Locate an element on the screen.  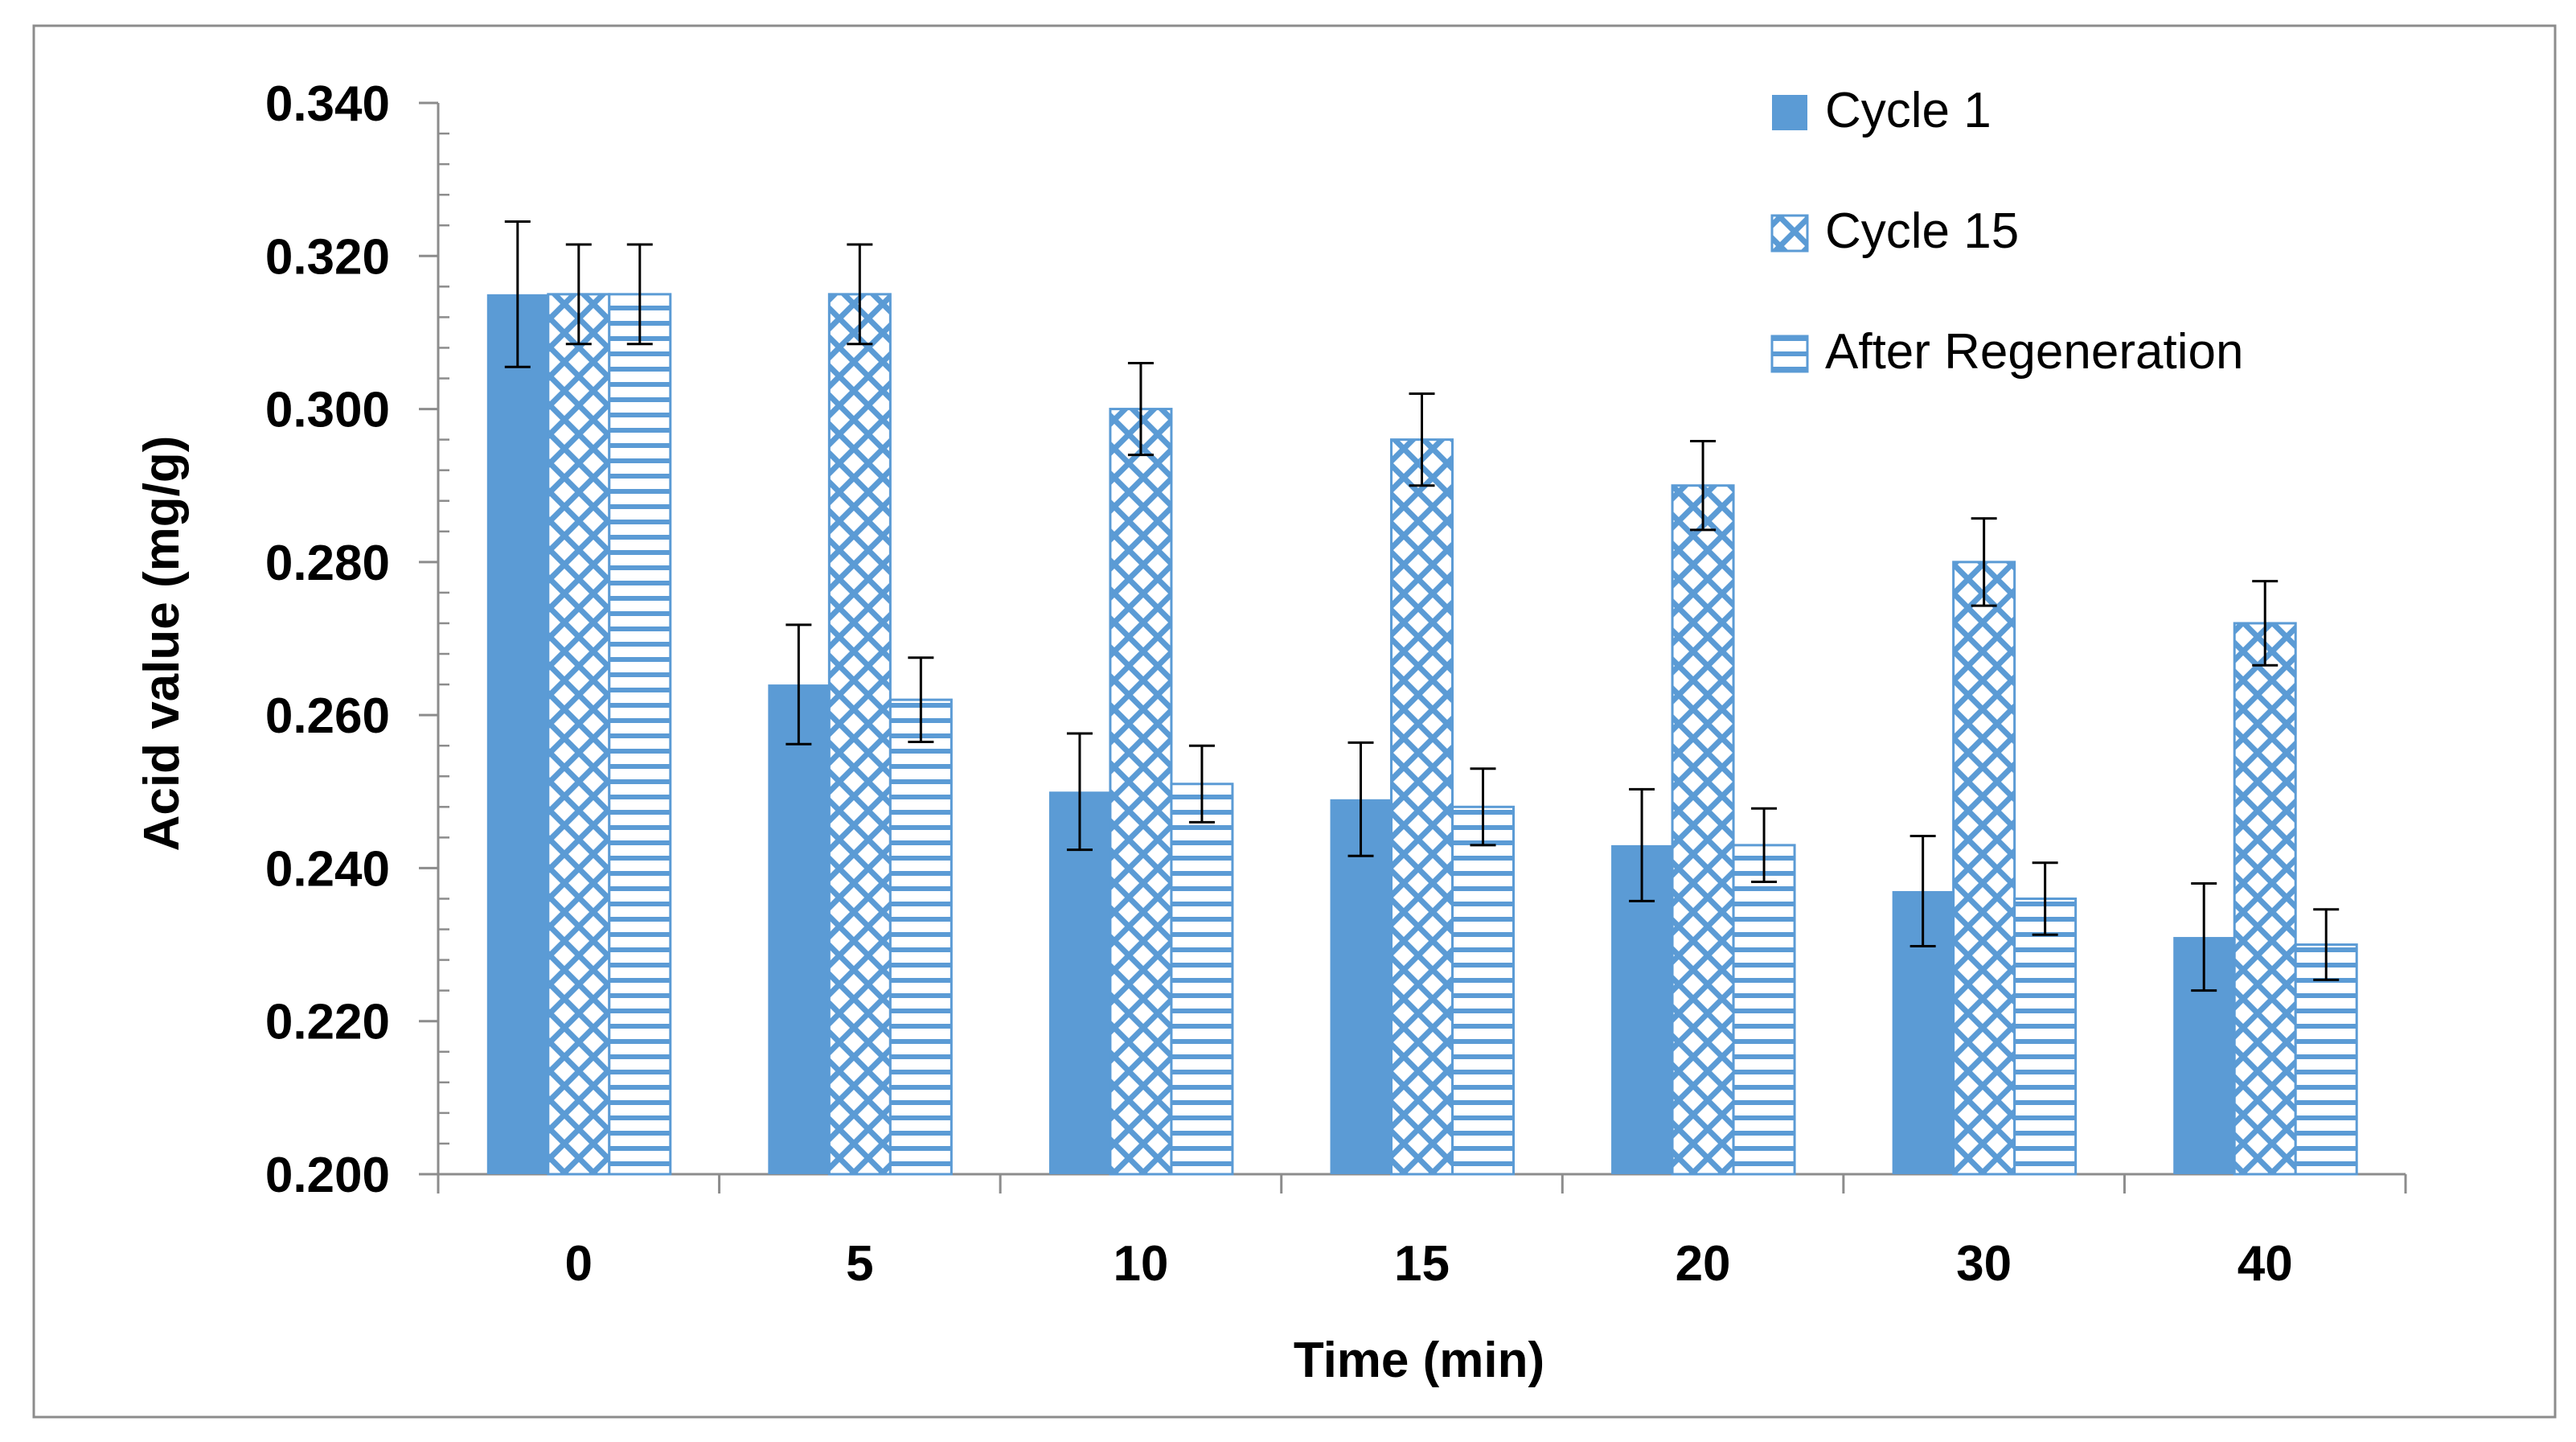
legend-label-after-regeneration: After Regeneration is located at coordinates (2034, 352).